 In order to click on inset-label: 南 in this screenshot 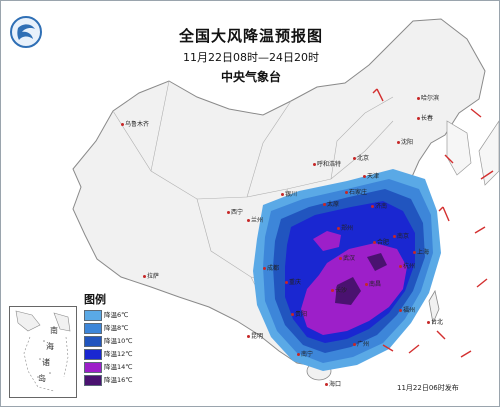, I will do `click(54, 330)`.